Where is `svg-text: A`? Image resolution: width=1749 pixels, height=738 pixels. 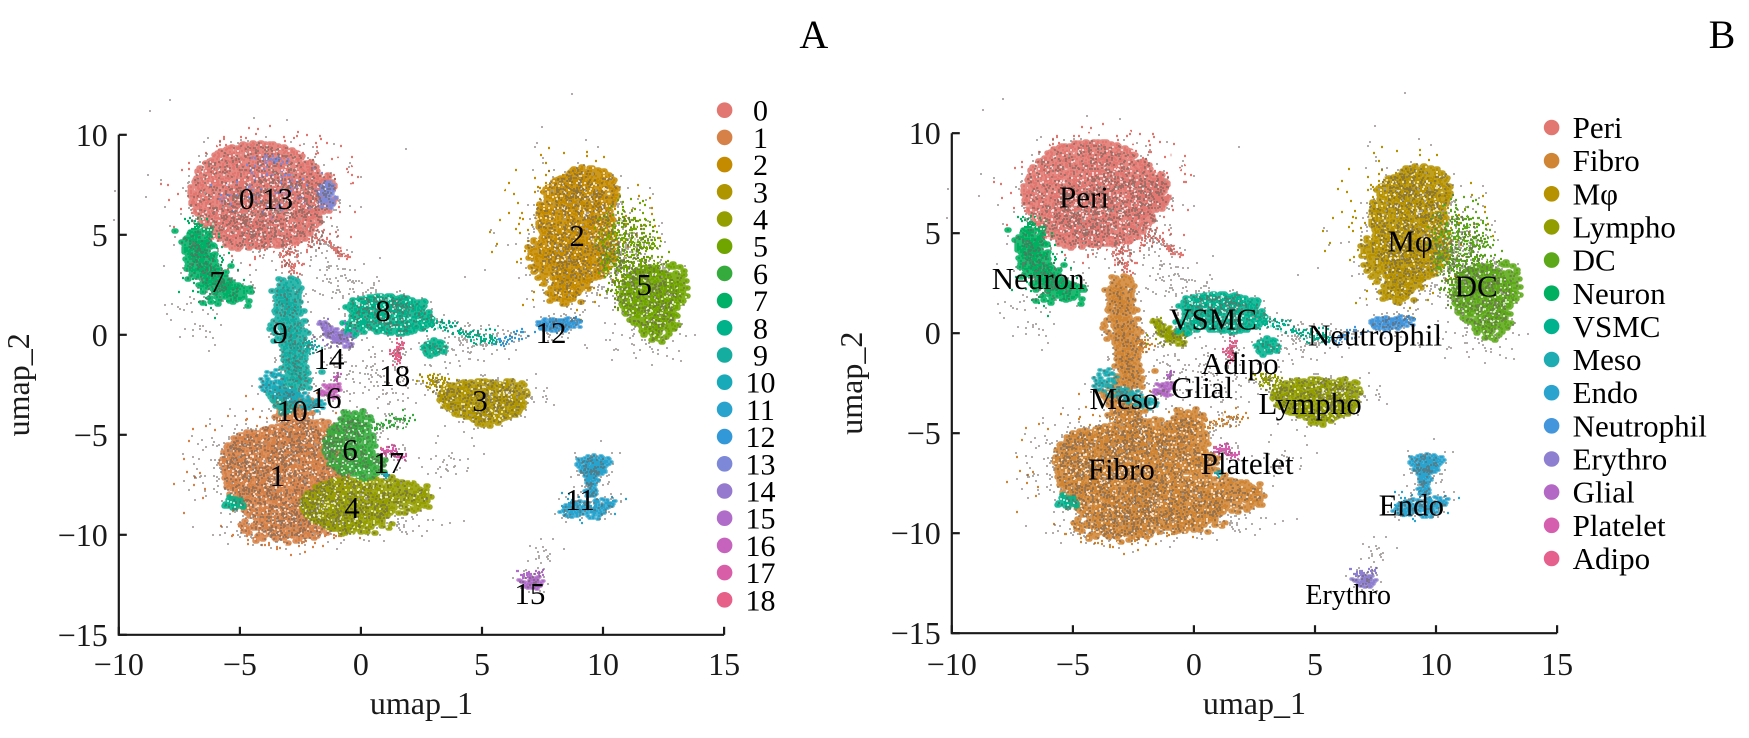
svg-text: A is located at coordinates (813, 34).